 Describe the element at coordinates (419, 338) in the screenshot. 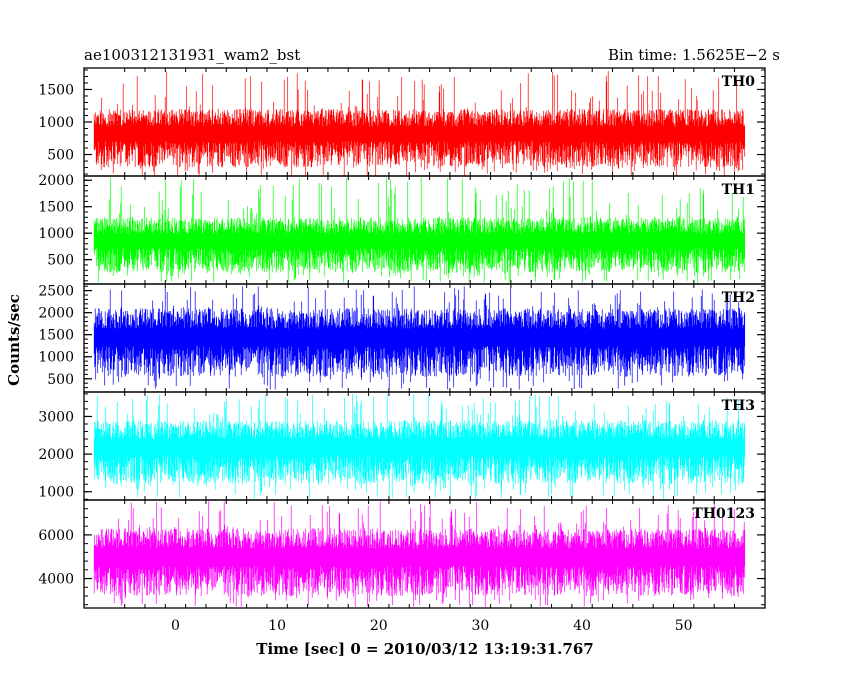

I see `series-trace-th2` at that location.